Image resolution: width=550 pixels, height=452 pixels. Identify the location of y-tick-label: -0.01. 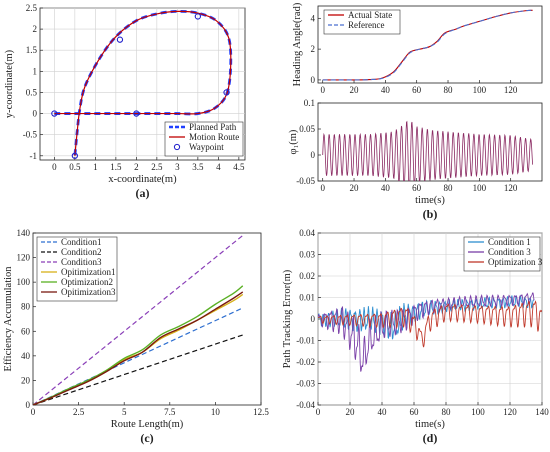
(305, 341).